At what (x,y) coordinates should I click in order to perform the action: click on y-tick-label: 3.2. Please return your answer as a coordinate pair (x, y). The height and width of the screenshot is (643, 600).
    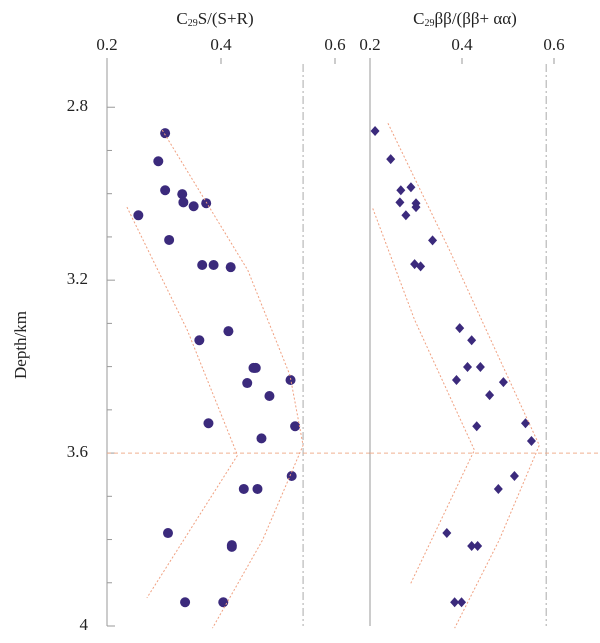
    Looking at the image, I should click on (77, 278).